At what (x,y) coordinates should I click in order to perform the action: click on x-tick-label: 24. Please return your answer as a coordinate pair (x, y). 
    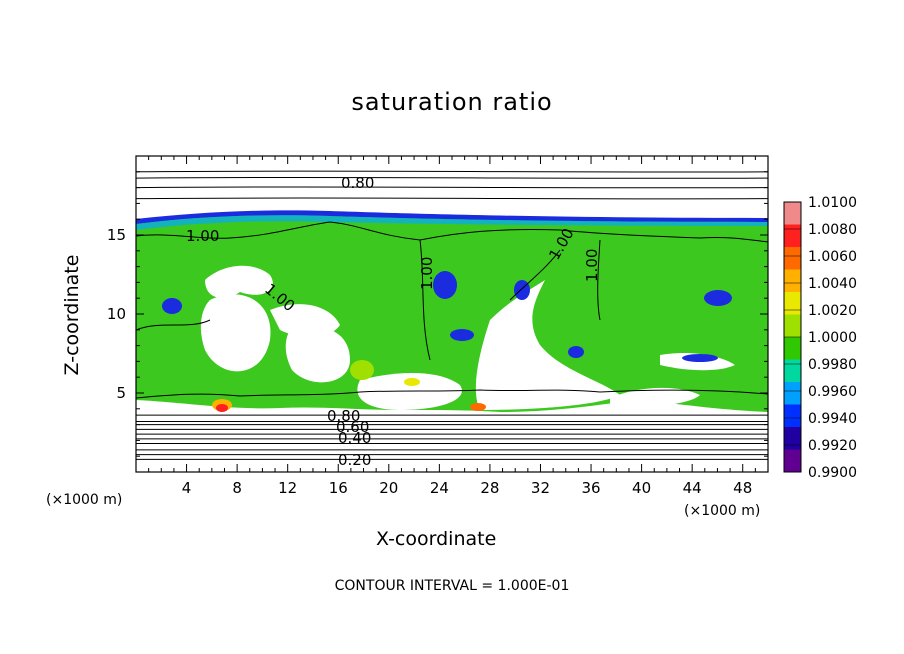
    Looking at the image, I should click on (439, 488).